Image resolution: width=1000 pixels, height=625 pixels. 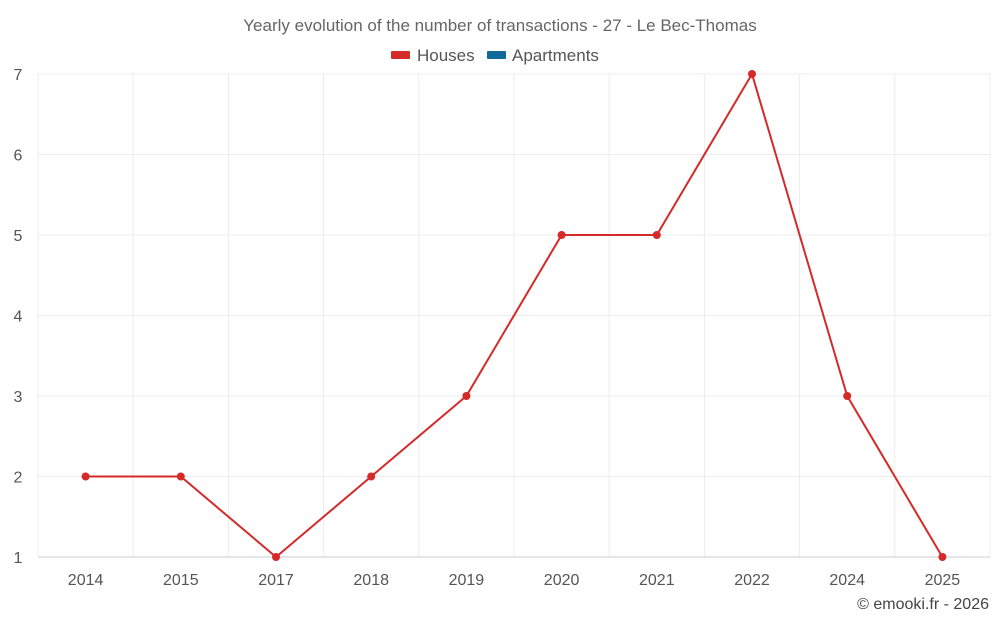 What do you see at coordinates (18, 236) in the screenshot?
I see `y-tick-label-4: 5` at bounding box center [18, 236].